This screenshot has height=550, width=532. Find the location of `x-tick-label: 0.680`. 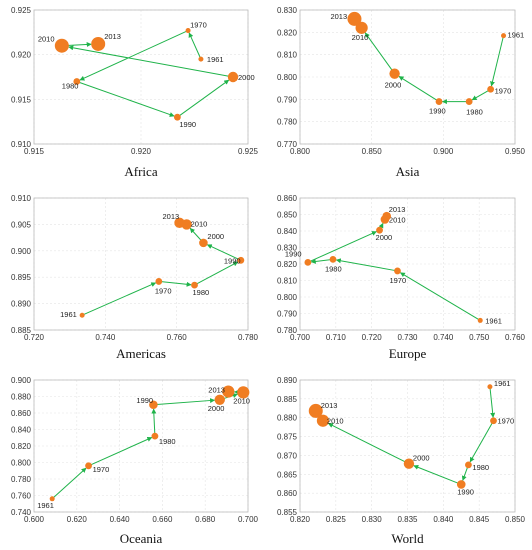

x-tick-label: 0.680 is located at coordinates (205, 519).